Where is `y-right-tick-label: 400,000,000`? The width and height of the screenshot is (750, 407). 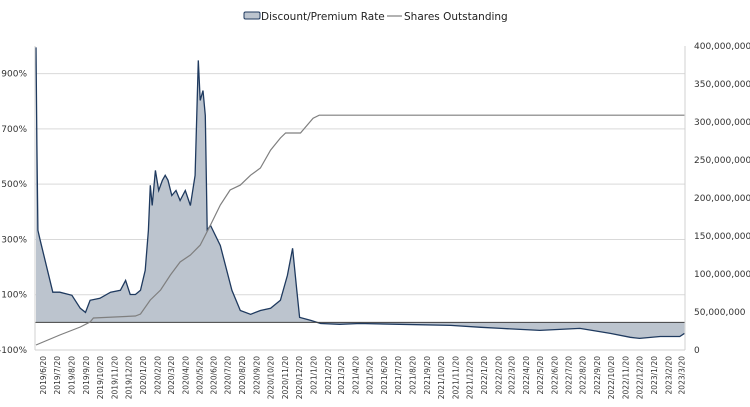 y-right-tick-label: 400,000,000 is located at coordinates (722, 47).